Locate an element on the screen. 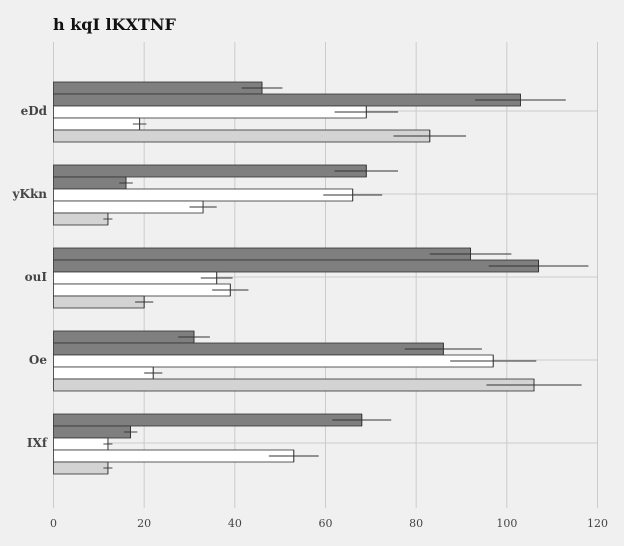 This screenshot has width=624, height=546. category-label: eDd is located at coordinates (34, 111).